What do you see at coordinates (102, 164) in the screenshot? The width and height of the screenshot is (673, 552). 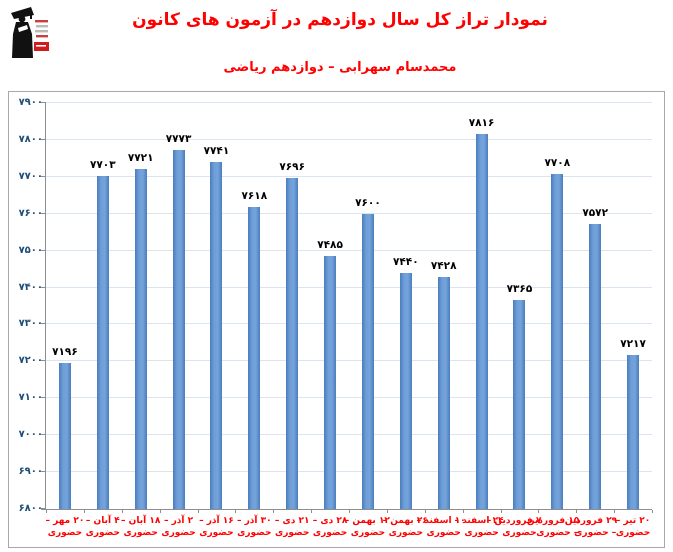 I see `bar-value-label: ۷۷۰۳` at bounding box center [102, 164].